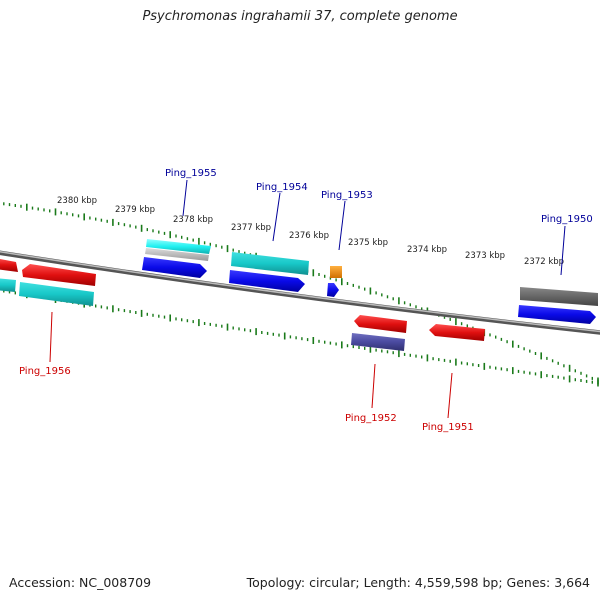  I want to click on gene-feature-ping-1955, so click(178, 246).